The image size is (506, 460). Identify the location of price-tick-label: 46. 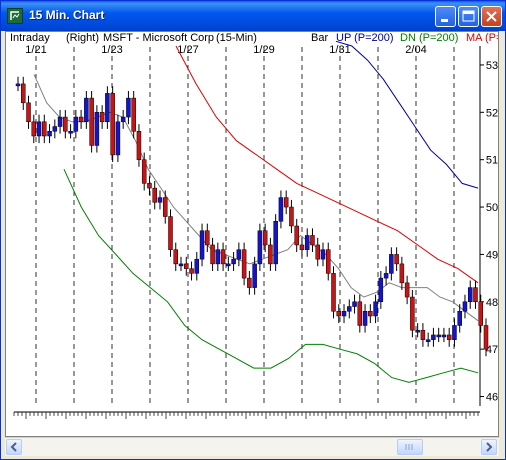
(492, 398).